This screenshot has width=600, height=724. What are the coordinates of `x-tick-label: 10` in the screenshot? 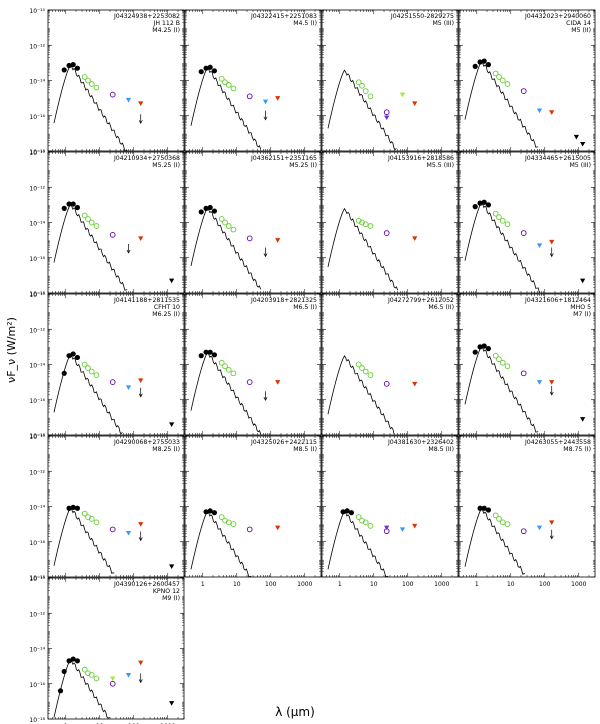 It's located at (237, 584).